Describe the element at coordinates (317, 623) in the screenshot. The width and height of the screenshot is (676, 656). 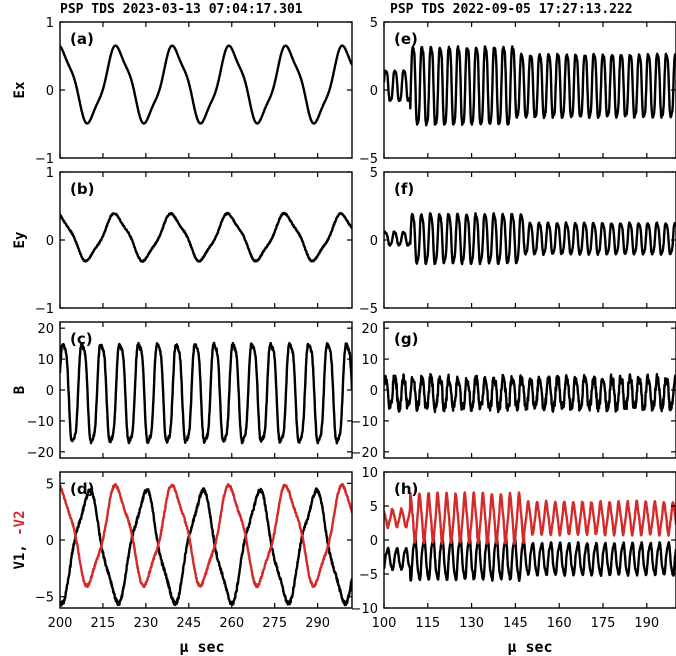
I see `x-tick-label: 290` at that location.